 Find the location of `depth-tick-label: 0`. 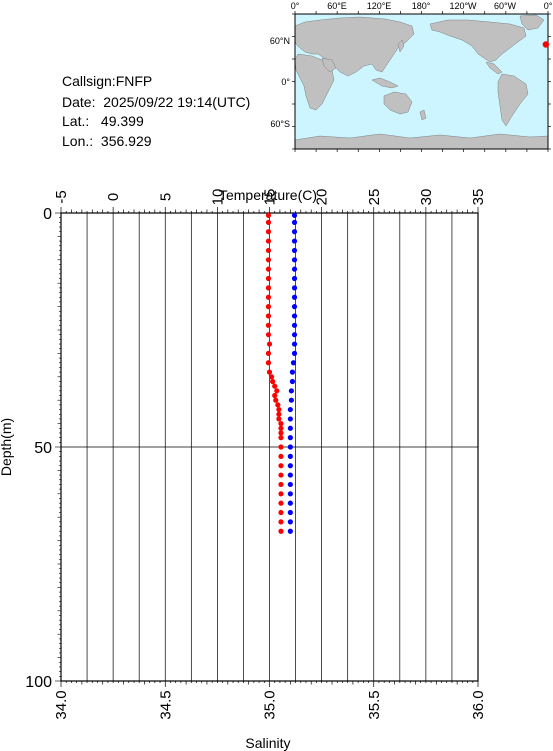

depth-tick-label: 0 is located at coordinates (47, 214).